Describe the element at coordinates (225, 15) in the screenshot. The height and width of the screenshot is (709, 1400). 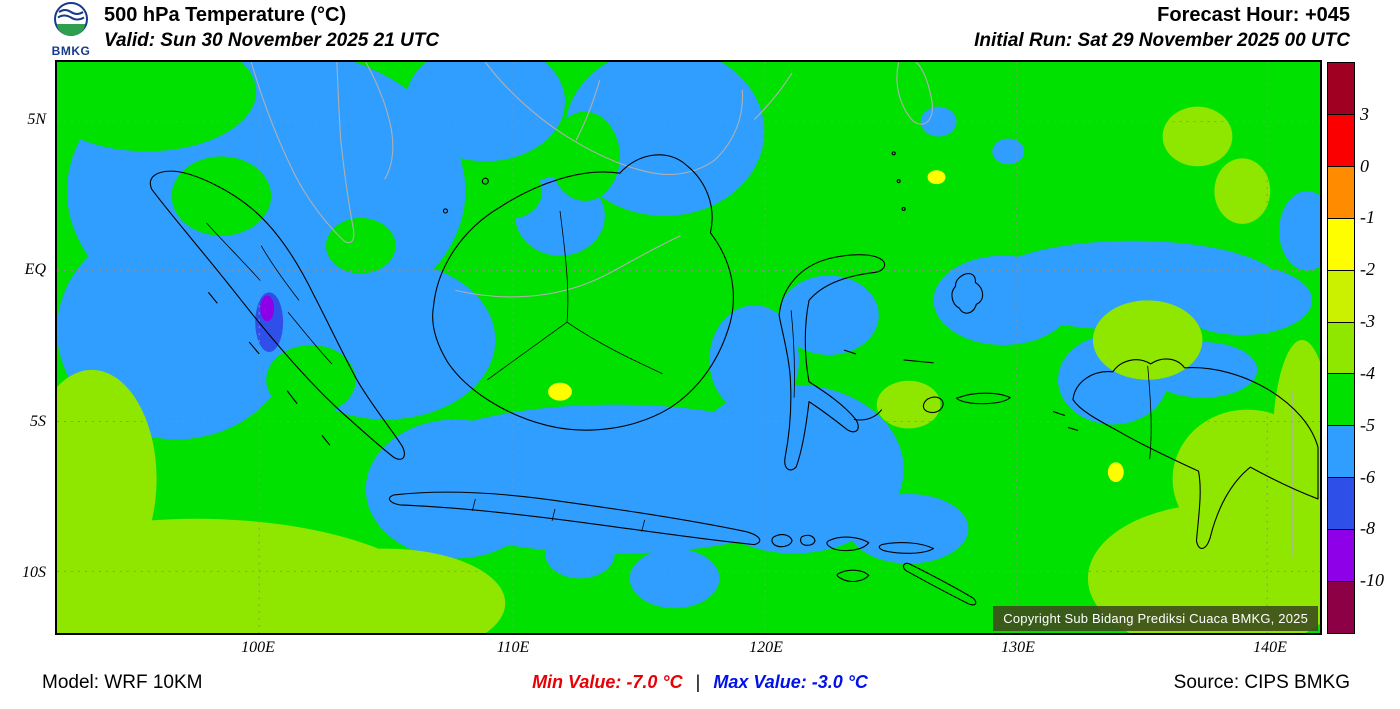
I see `page-title: 500 hPa Temperature (°C)` at that location.